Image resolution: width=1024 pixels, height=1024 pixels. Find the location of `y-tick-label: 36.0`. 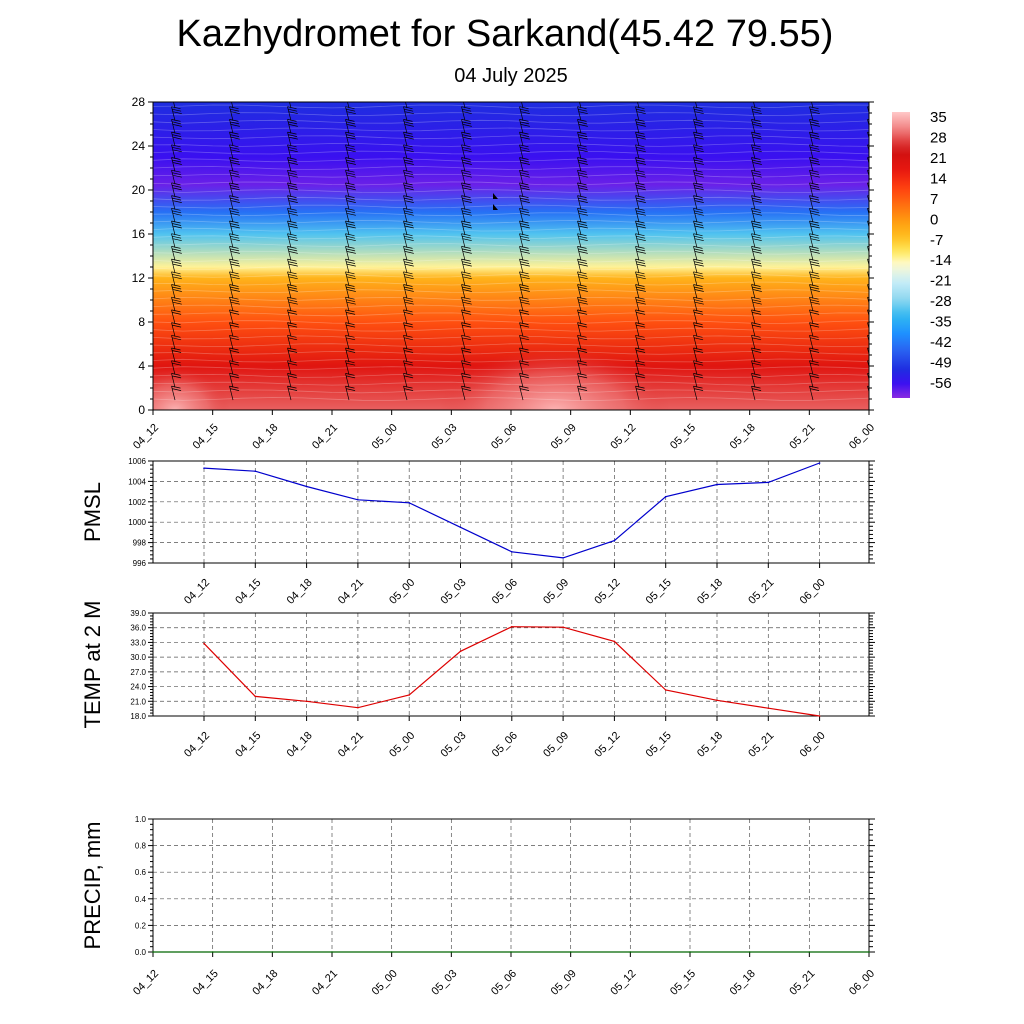

y-tick-label: 36.0 is located at coordinates (138, 628).